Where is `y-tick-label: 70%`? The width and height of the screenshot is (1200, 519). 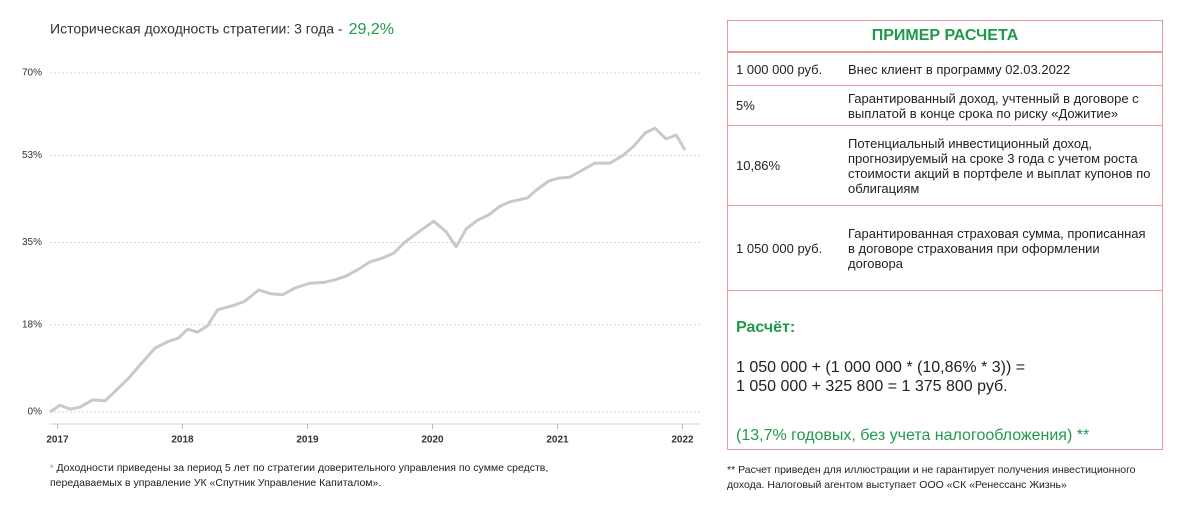
y-tick-label: 70% is located at coordinates (32, 73).